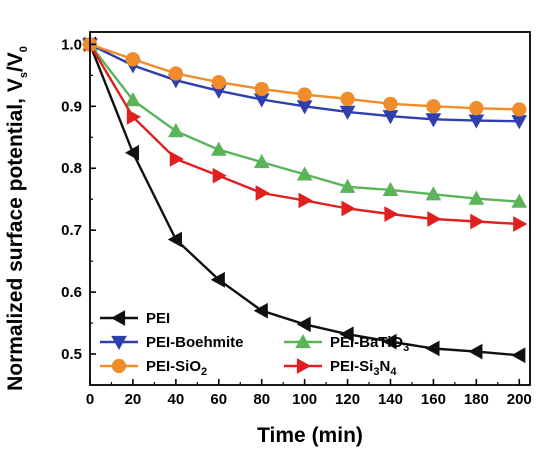 The width and height of the screenshot is (550, 453). Describe the element at coordinates (71, 168) in the screenshot. I see `y-tick-label: 0.8` at that location.